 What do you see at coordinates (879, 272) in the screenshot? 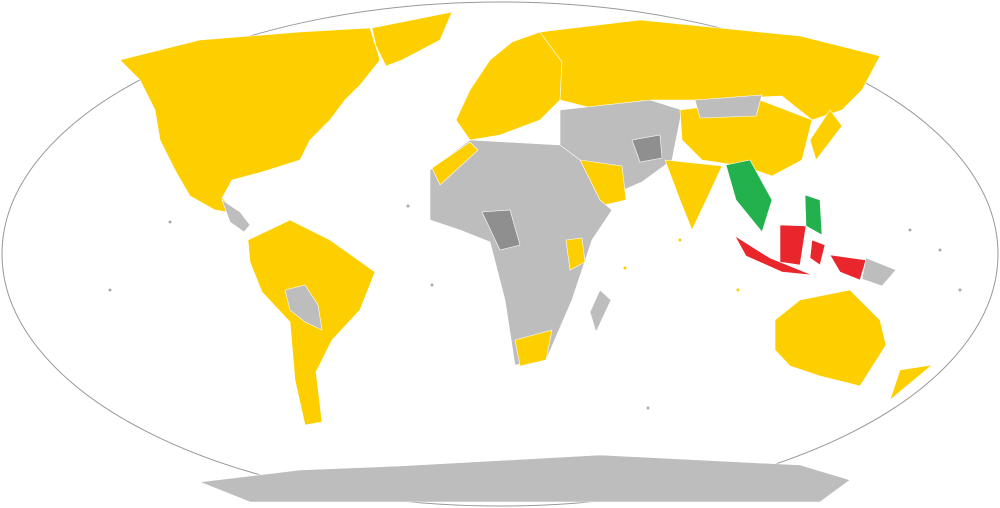
I see `papua-new-guinea` at bounding box center [879, 272].